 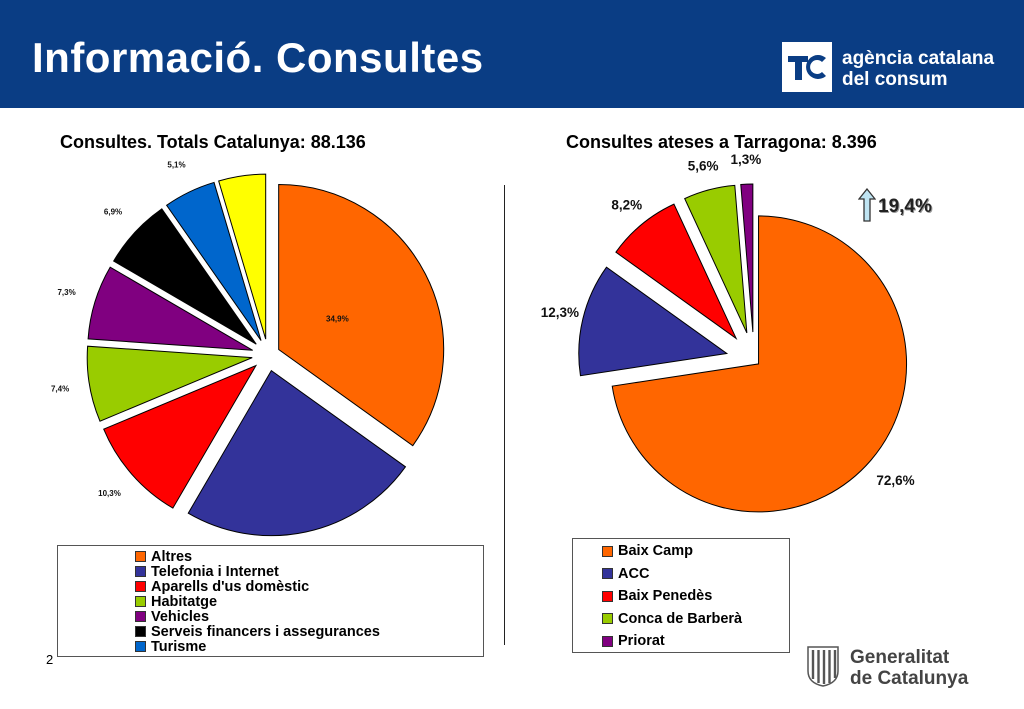 What do you see at coordinates (641, 641) in the screenshot?
I see `tarragona-legend-label-5: Priorat` at bounding box center [641, 641].